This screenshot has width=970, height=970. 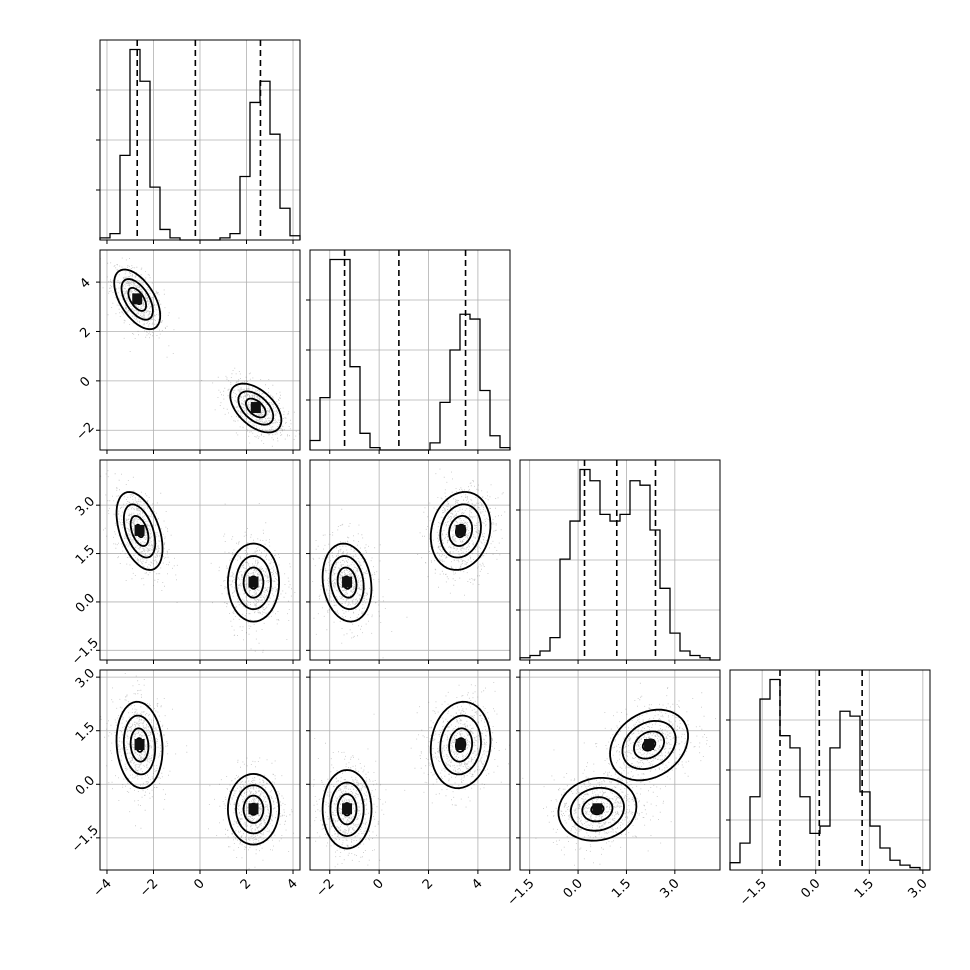 I want to click on xtick-label: 2, so click(x=246, y=884).